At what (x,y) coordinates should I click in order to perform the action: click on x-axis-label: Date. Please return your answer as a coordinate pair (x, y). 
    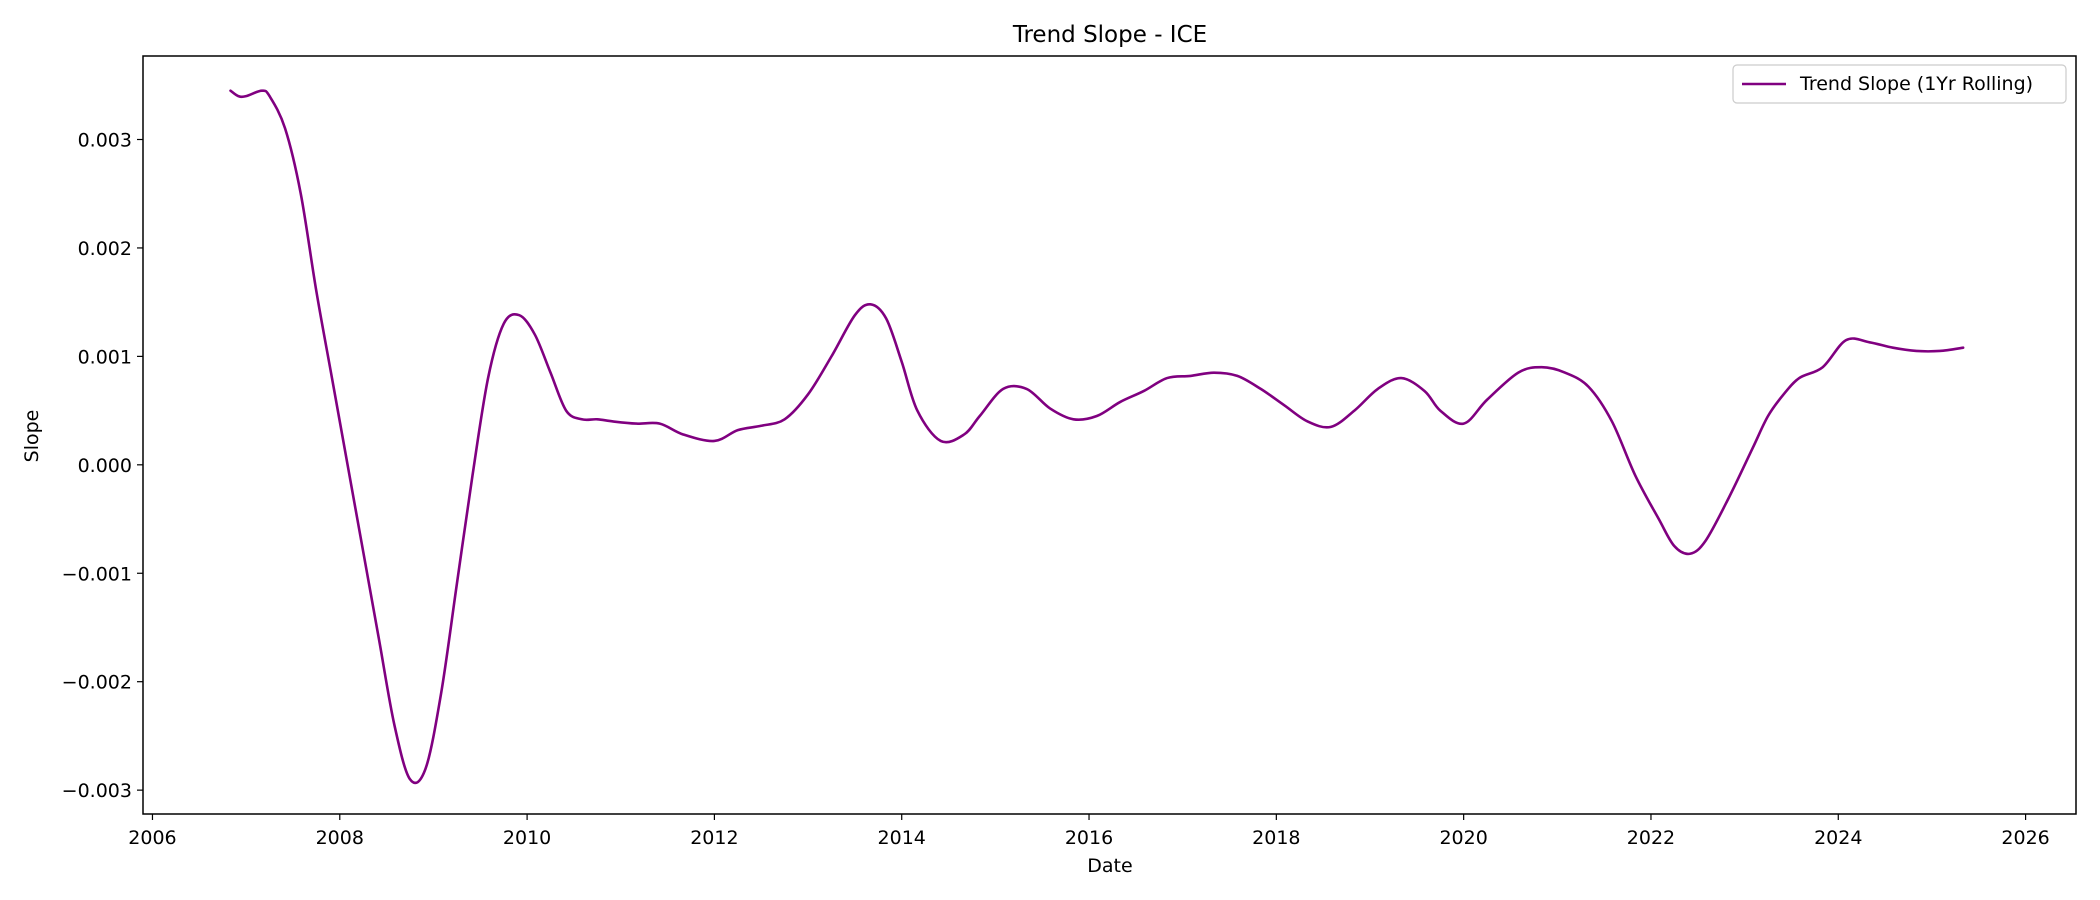
    Looking at the image, I should click on (1109, 866).